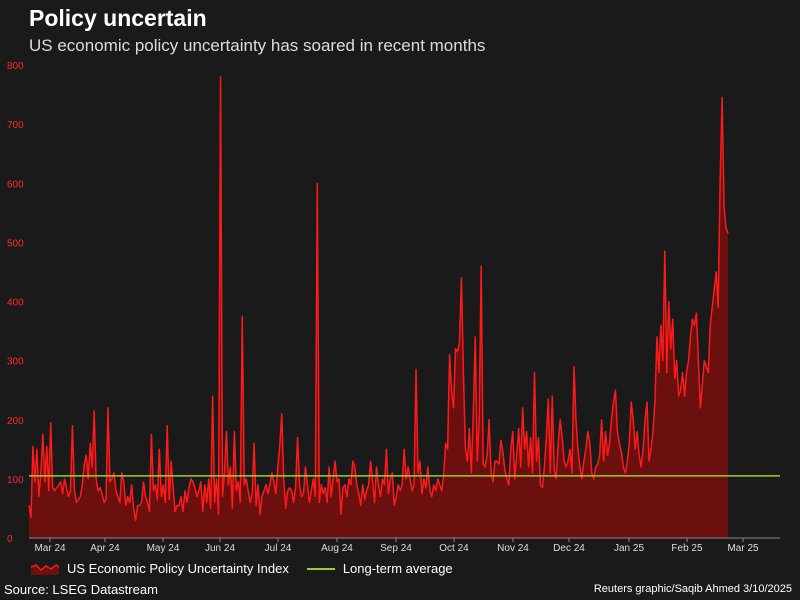 The image size is (800, 600). What do you see at coordinates (15, 184) in the screenshot?
I see `y-tick-label: 600` at bounding box center [15, 184].